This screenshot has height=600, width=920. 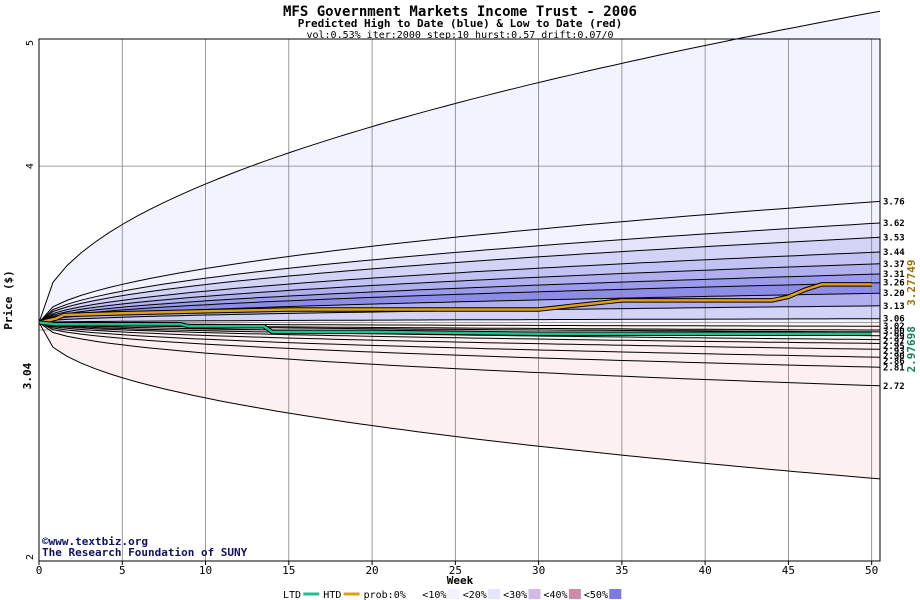 What do you see at coordinates (911, 349) in the screenshot?
I see `ltd-end-label: 2.97698` at bounding box center [911, 349].